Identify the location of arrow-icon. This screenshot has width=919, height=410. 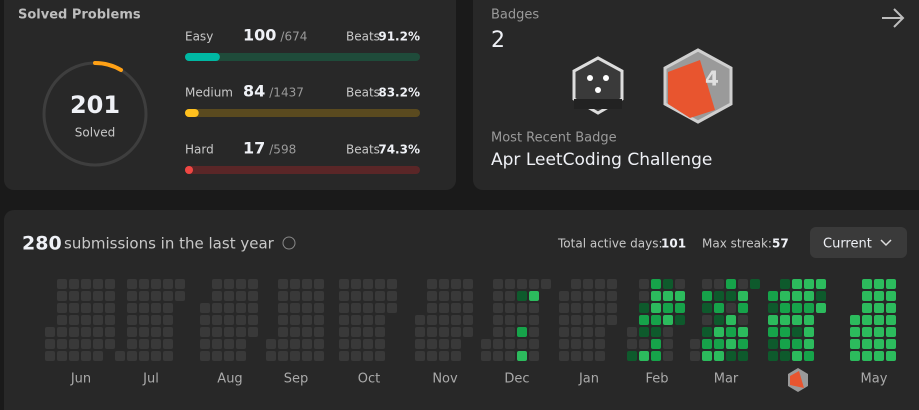
(893, 18).